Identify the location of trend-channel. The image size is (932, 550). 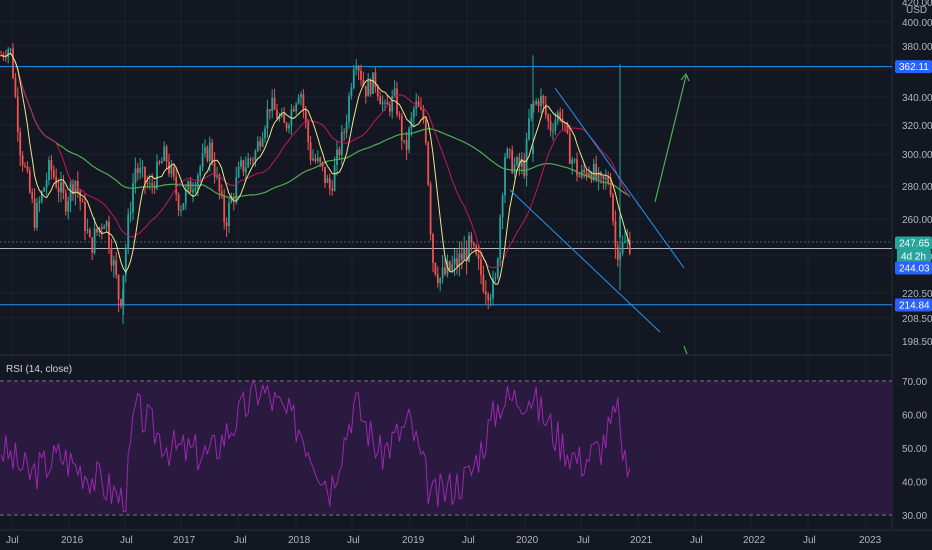
(597, 210).